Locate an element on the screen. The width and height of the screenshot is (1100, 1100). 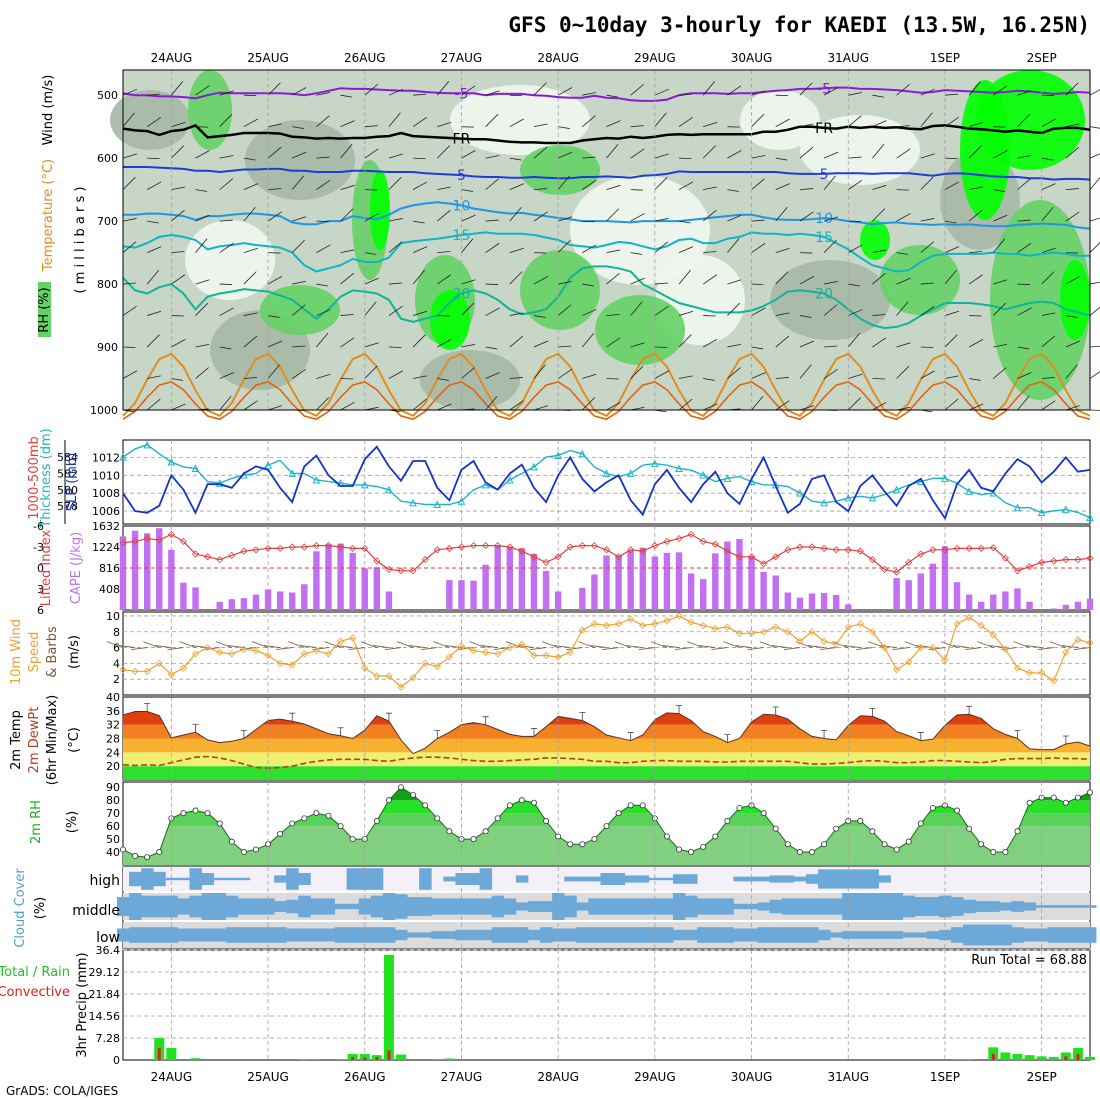
precip-tick: 21.84 is located at coordinates (105, 994).